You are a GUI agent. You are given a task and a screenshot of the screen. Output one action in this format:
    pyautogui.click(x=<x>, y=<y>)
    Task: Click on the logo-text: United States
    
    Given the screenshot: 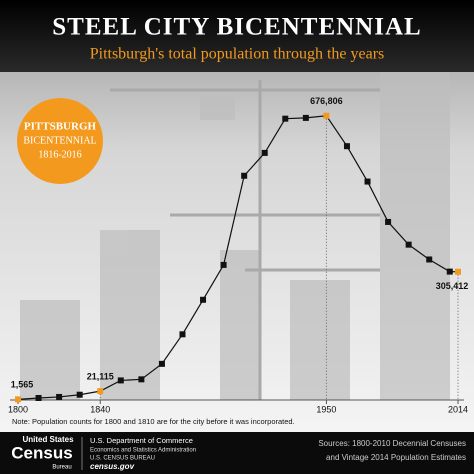 What is the action you would take?
    pyautogui.click(x=48, y=439)
    